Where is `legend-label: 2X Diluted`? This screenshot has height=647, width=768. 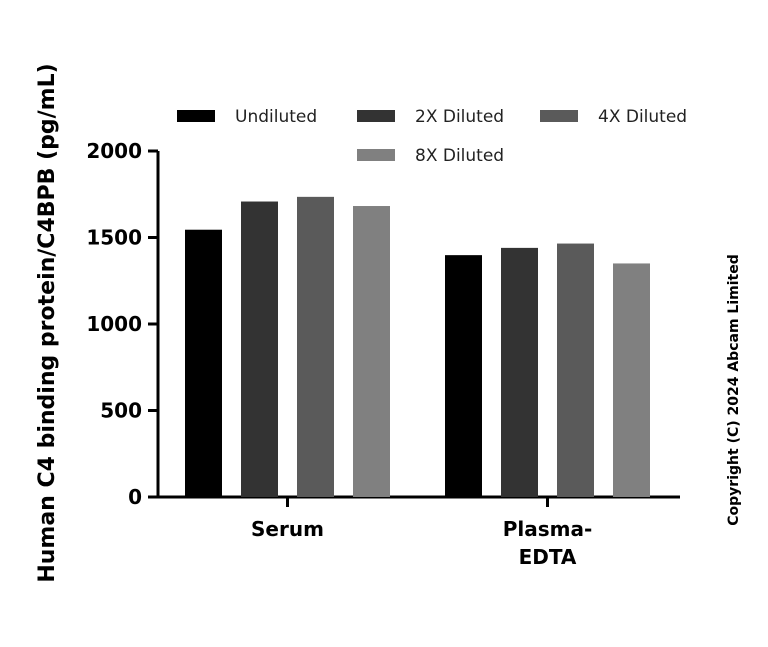 legend-label: 2X Diluted is located at coordinates (459, 117).